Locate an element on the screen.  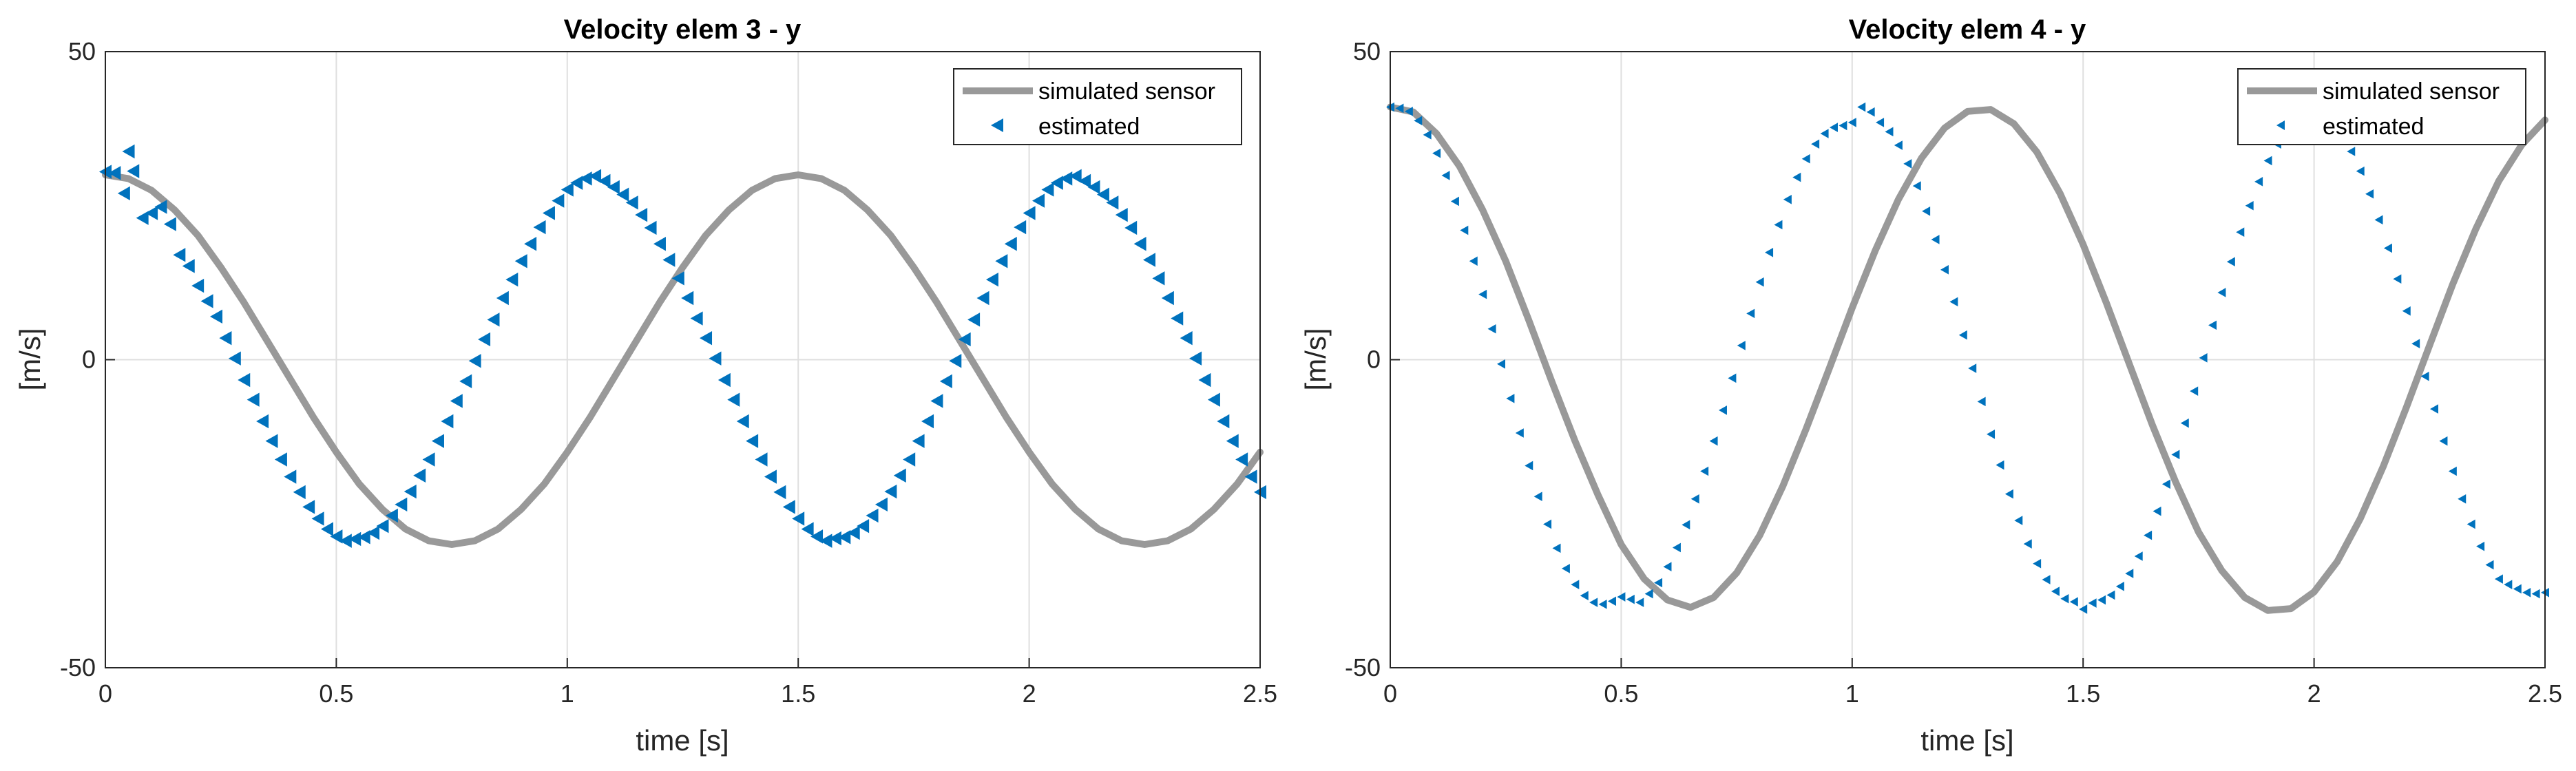
x-tick-label: 2 is located at coordinates (1029, 693).